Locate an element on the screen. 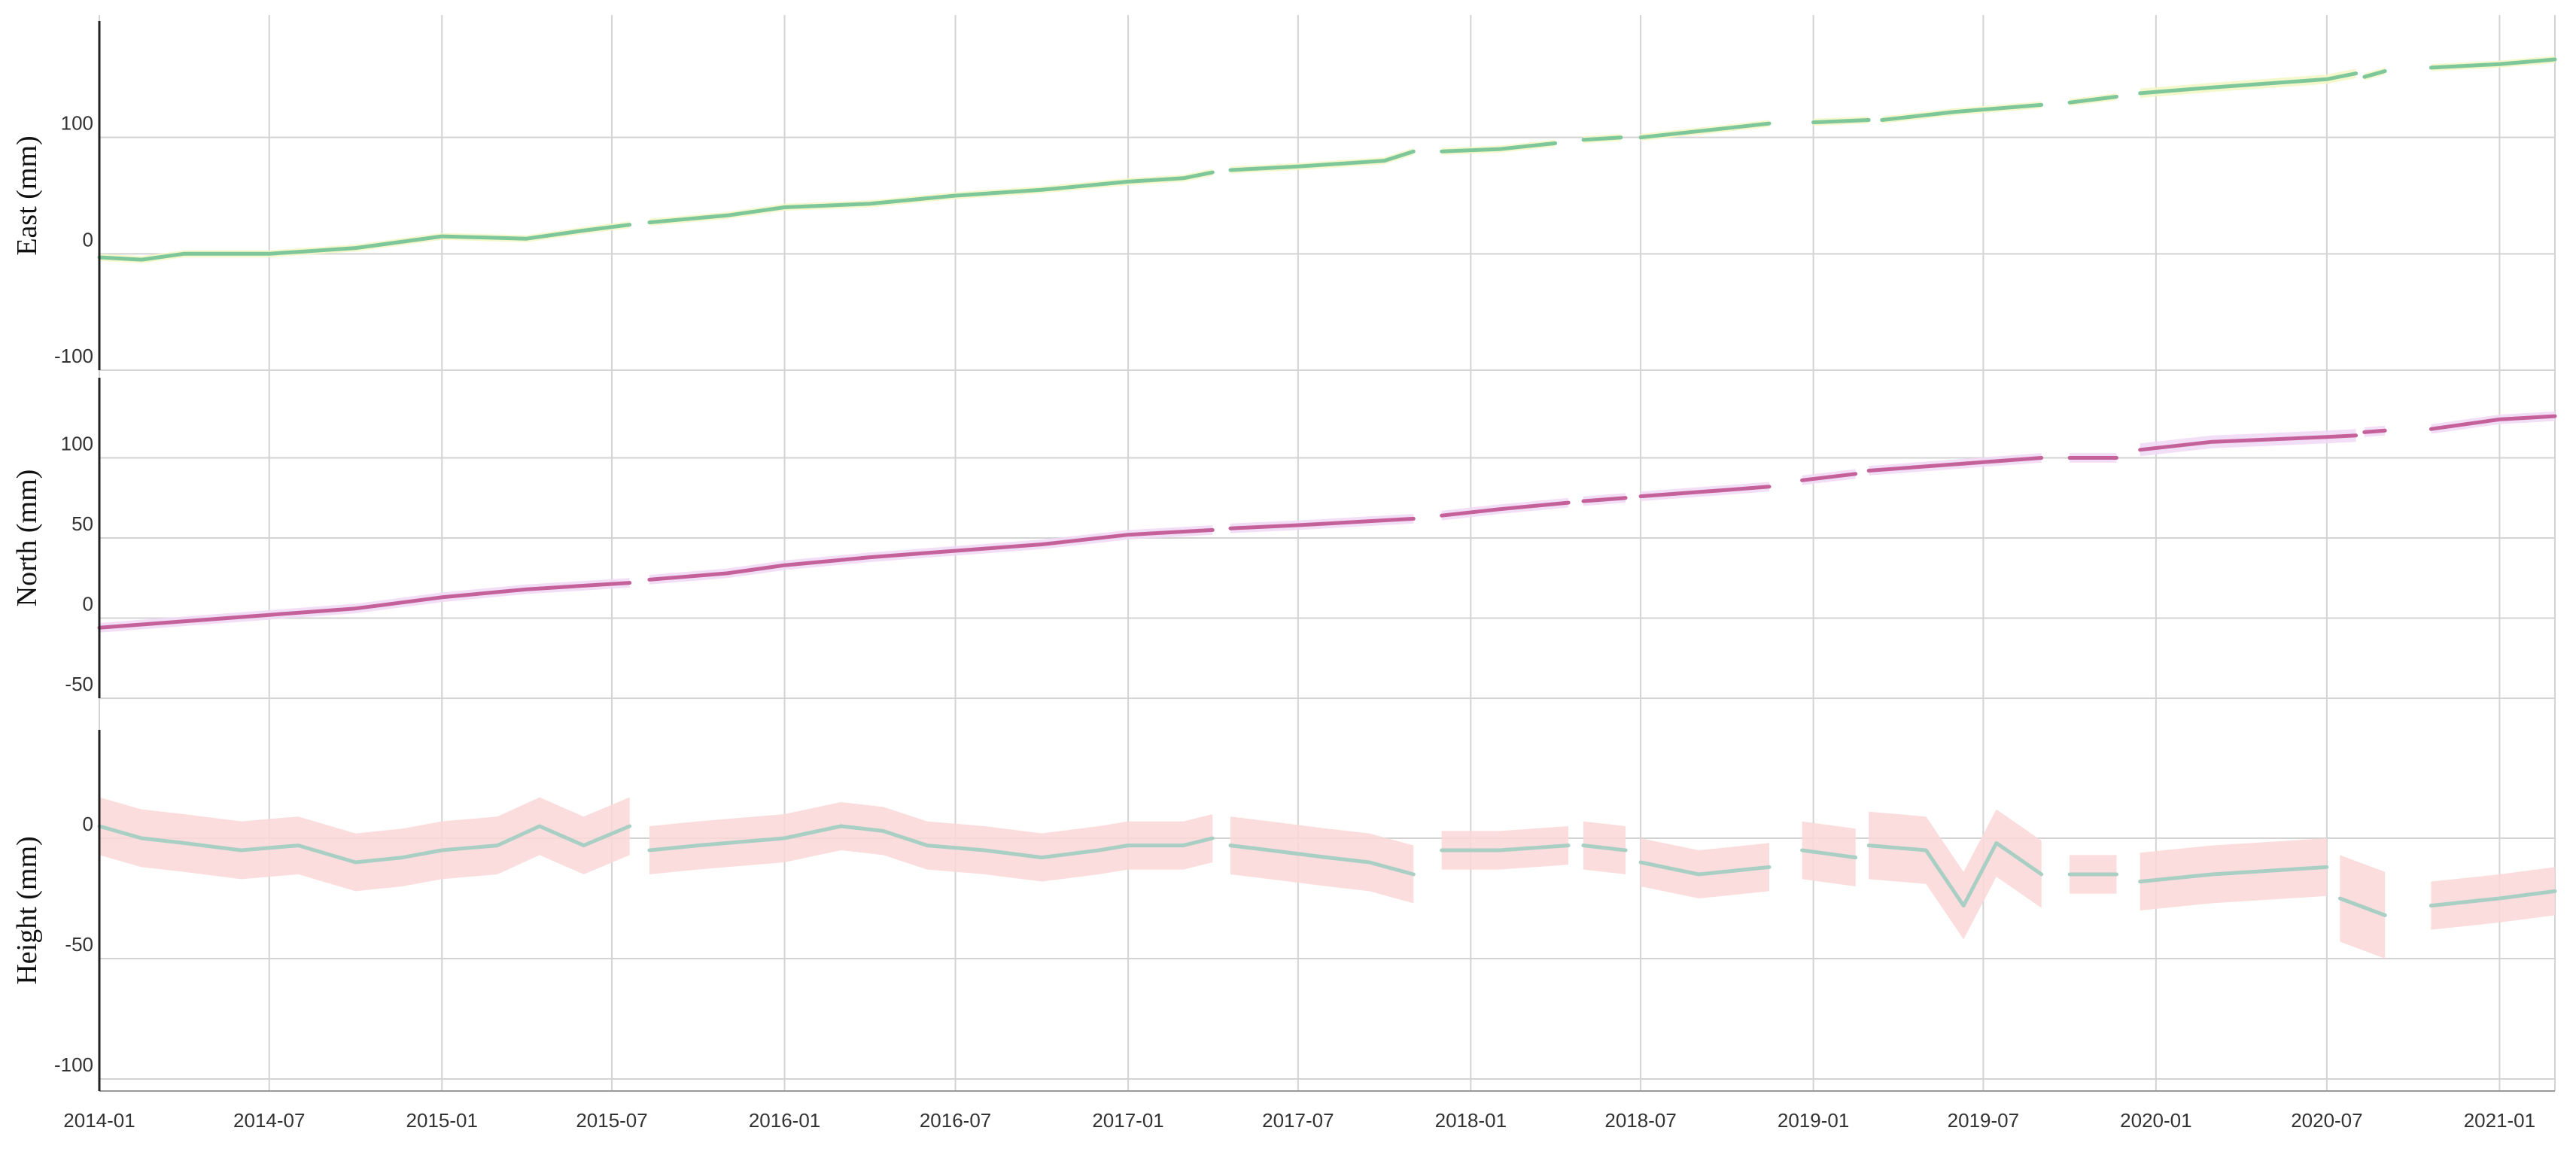  x-tick-label: 2018-07 is located at coordinates (1640, 1120).